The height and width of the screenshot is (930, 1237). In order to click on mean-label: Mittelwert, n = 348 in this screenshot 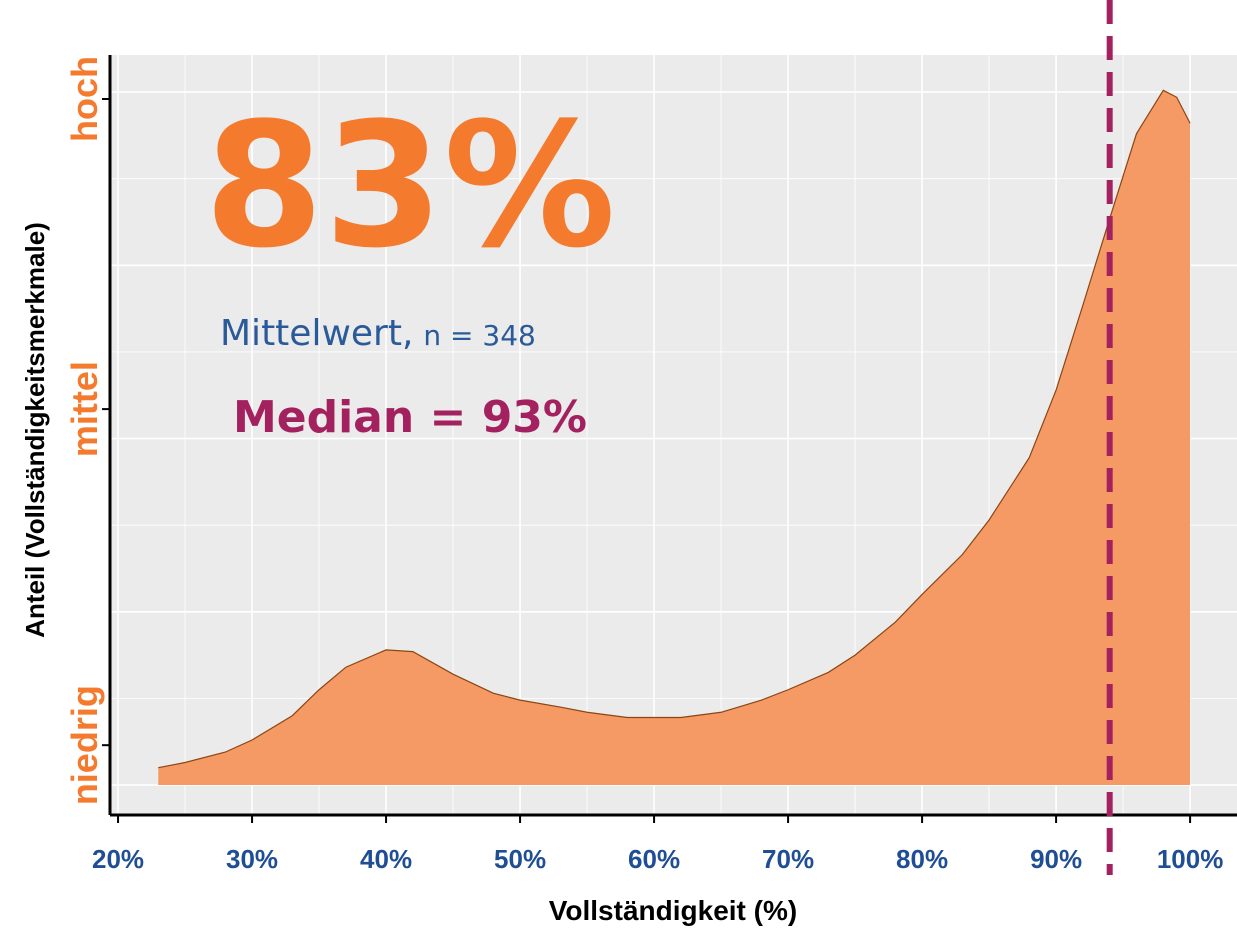, I will do `click(378, 333)`.